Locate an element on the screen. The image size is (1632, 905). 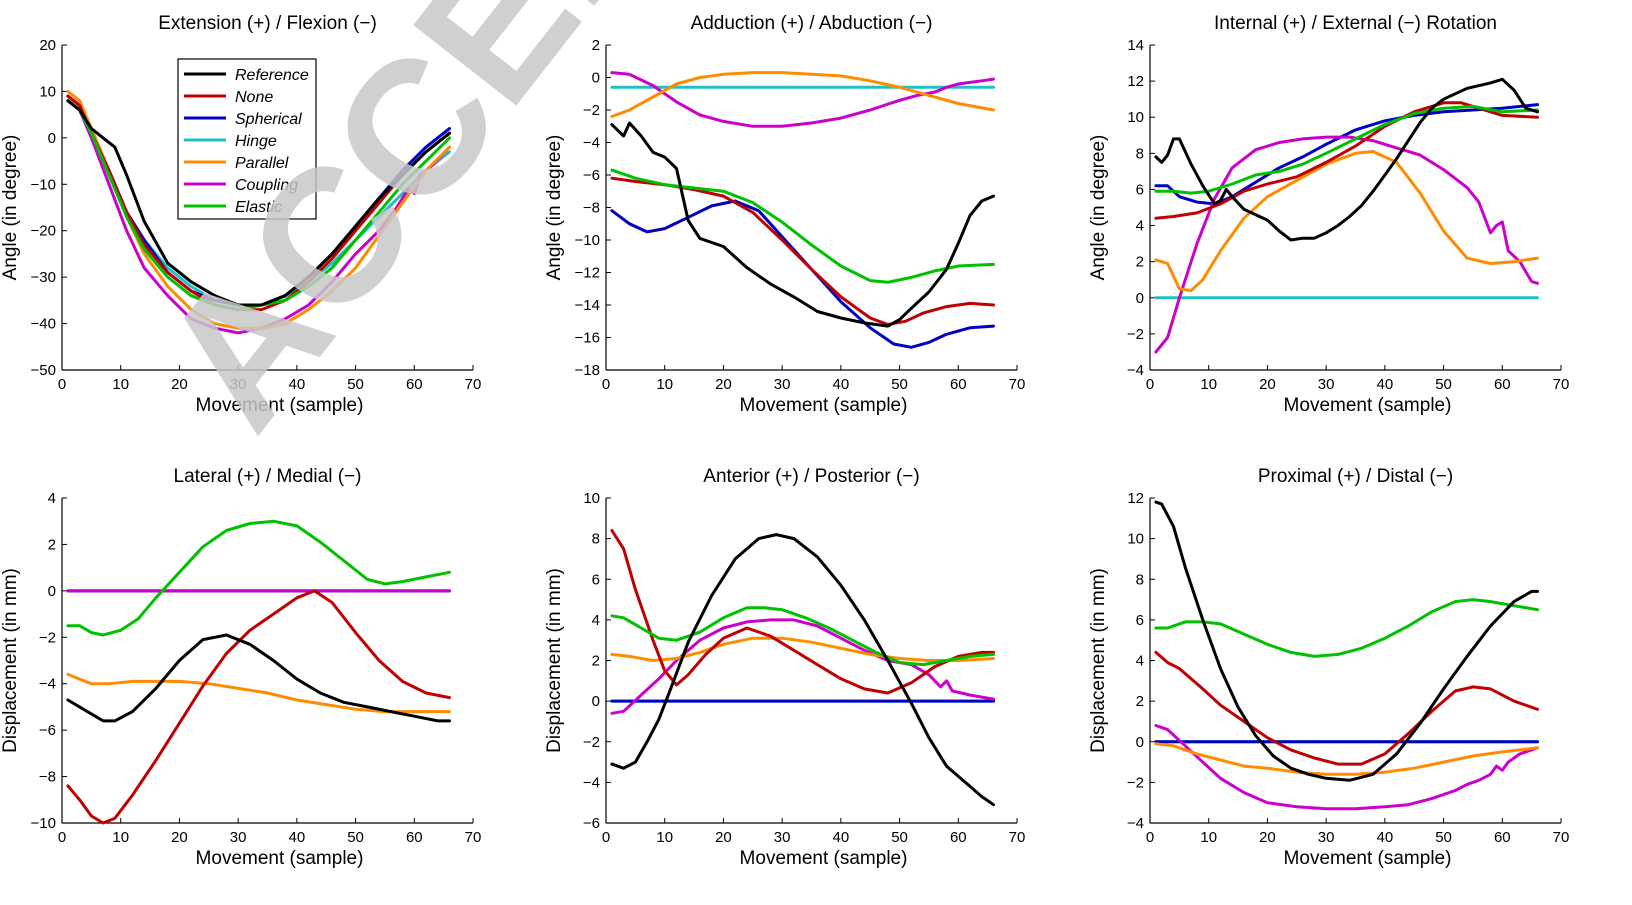
legend-label-none: None is located at coordinates (254, 97).